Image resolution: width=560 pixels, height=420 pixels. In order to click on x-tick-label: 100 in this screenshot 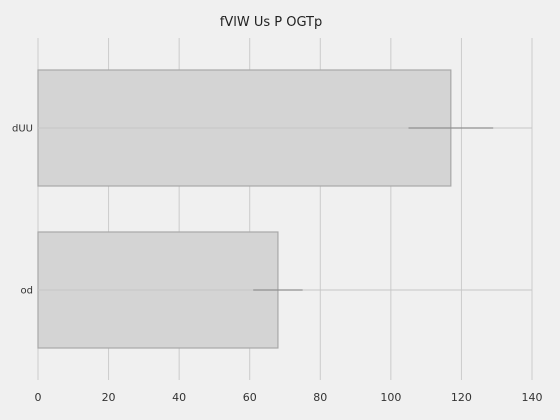, I will do `click(390, 397)`.